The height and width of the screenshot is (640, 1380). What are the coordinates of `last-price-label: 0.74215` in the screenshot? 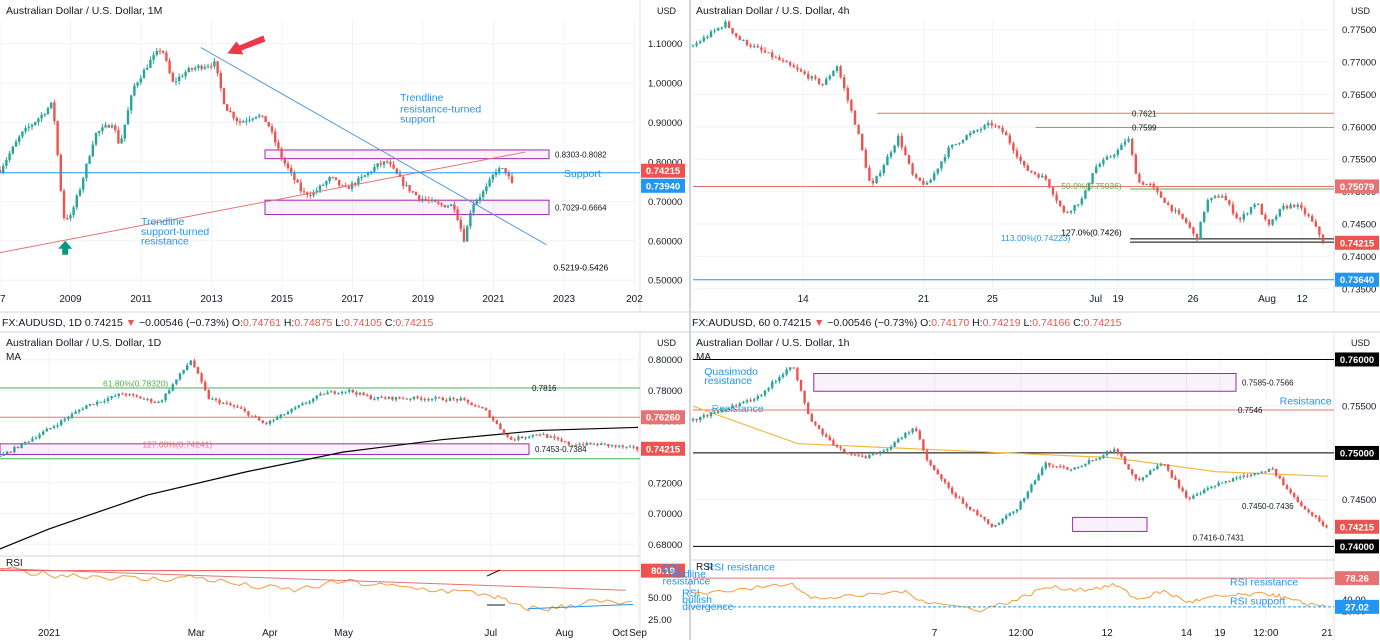 It's located at (1357, 243).